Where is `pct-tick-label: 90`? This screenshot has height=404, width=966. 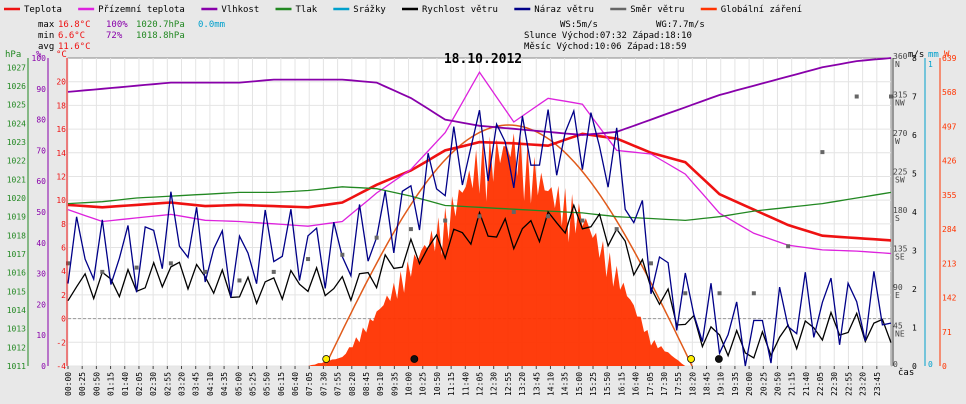
pct-tick-label: 90 is located at coordinates (41, 89).